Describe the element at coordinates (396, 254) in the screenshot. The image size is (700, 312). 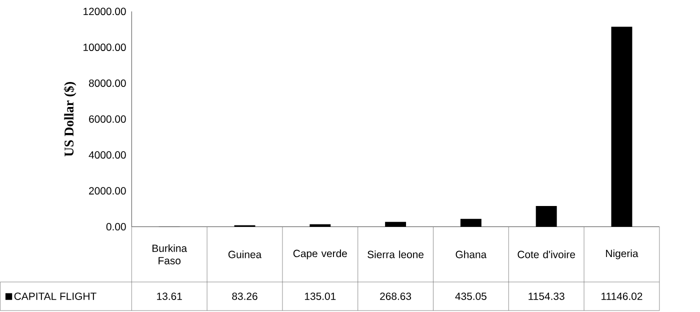
I see `x-tick-label: Sierra leone` at that location.